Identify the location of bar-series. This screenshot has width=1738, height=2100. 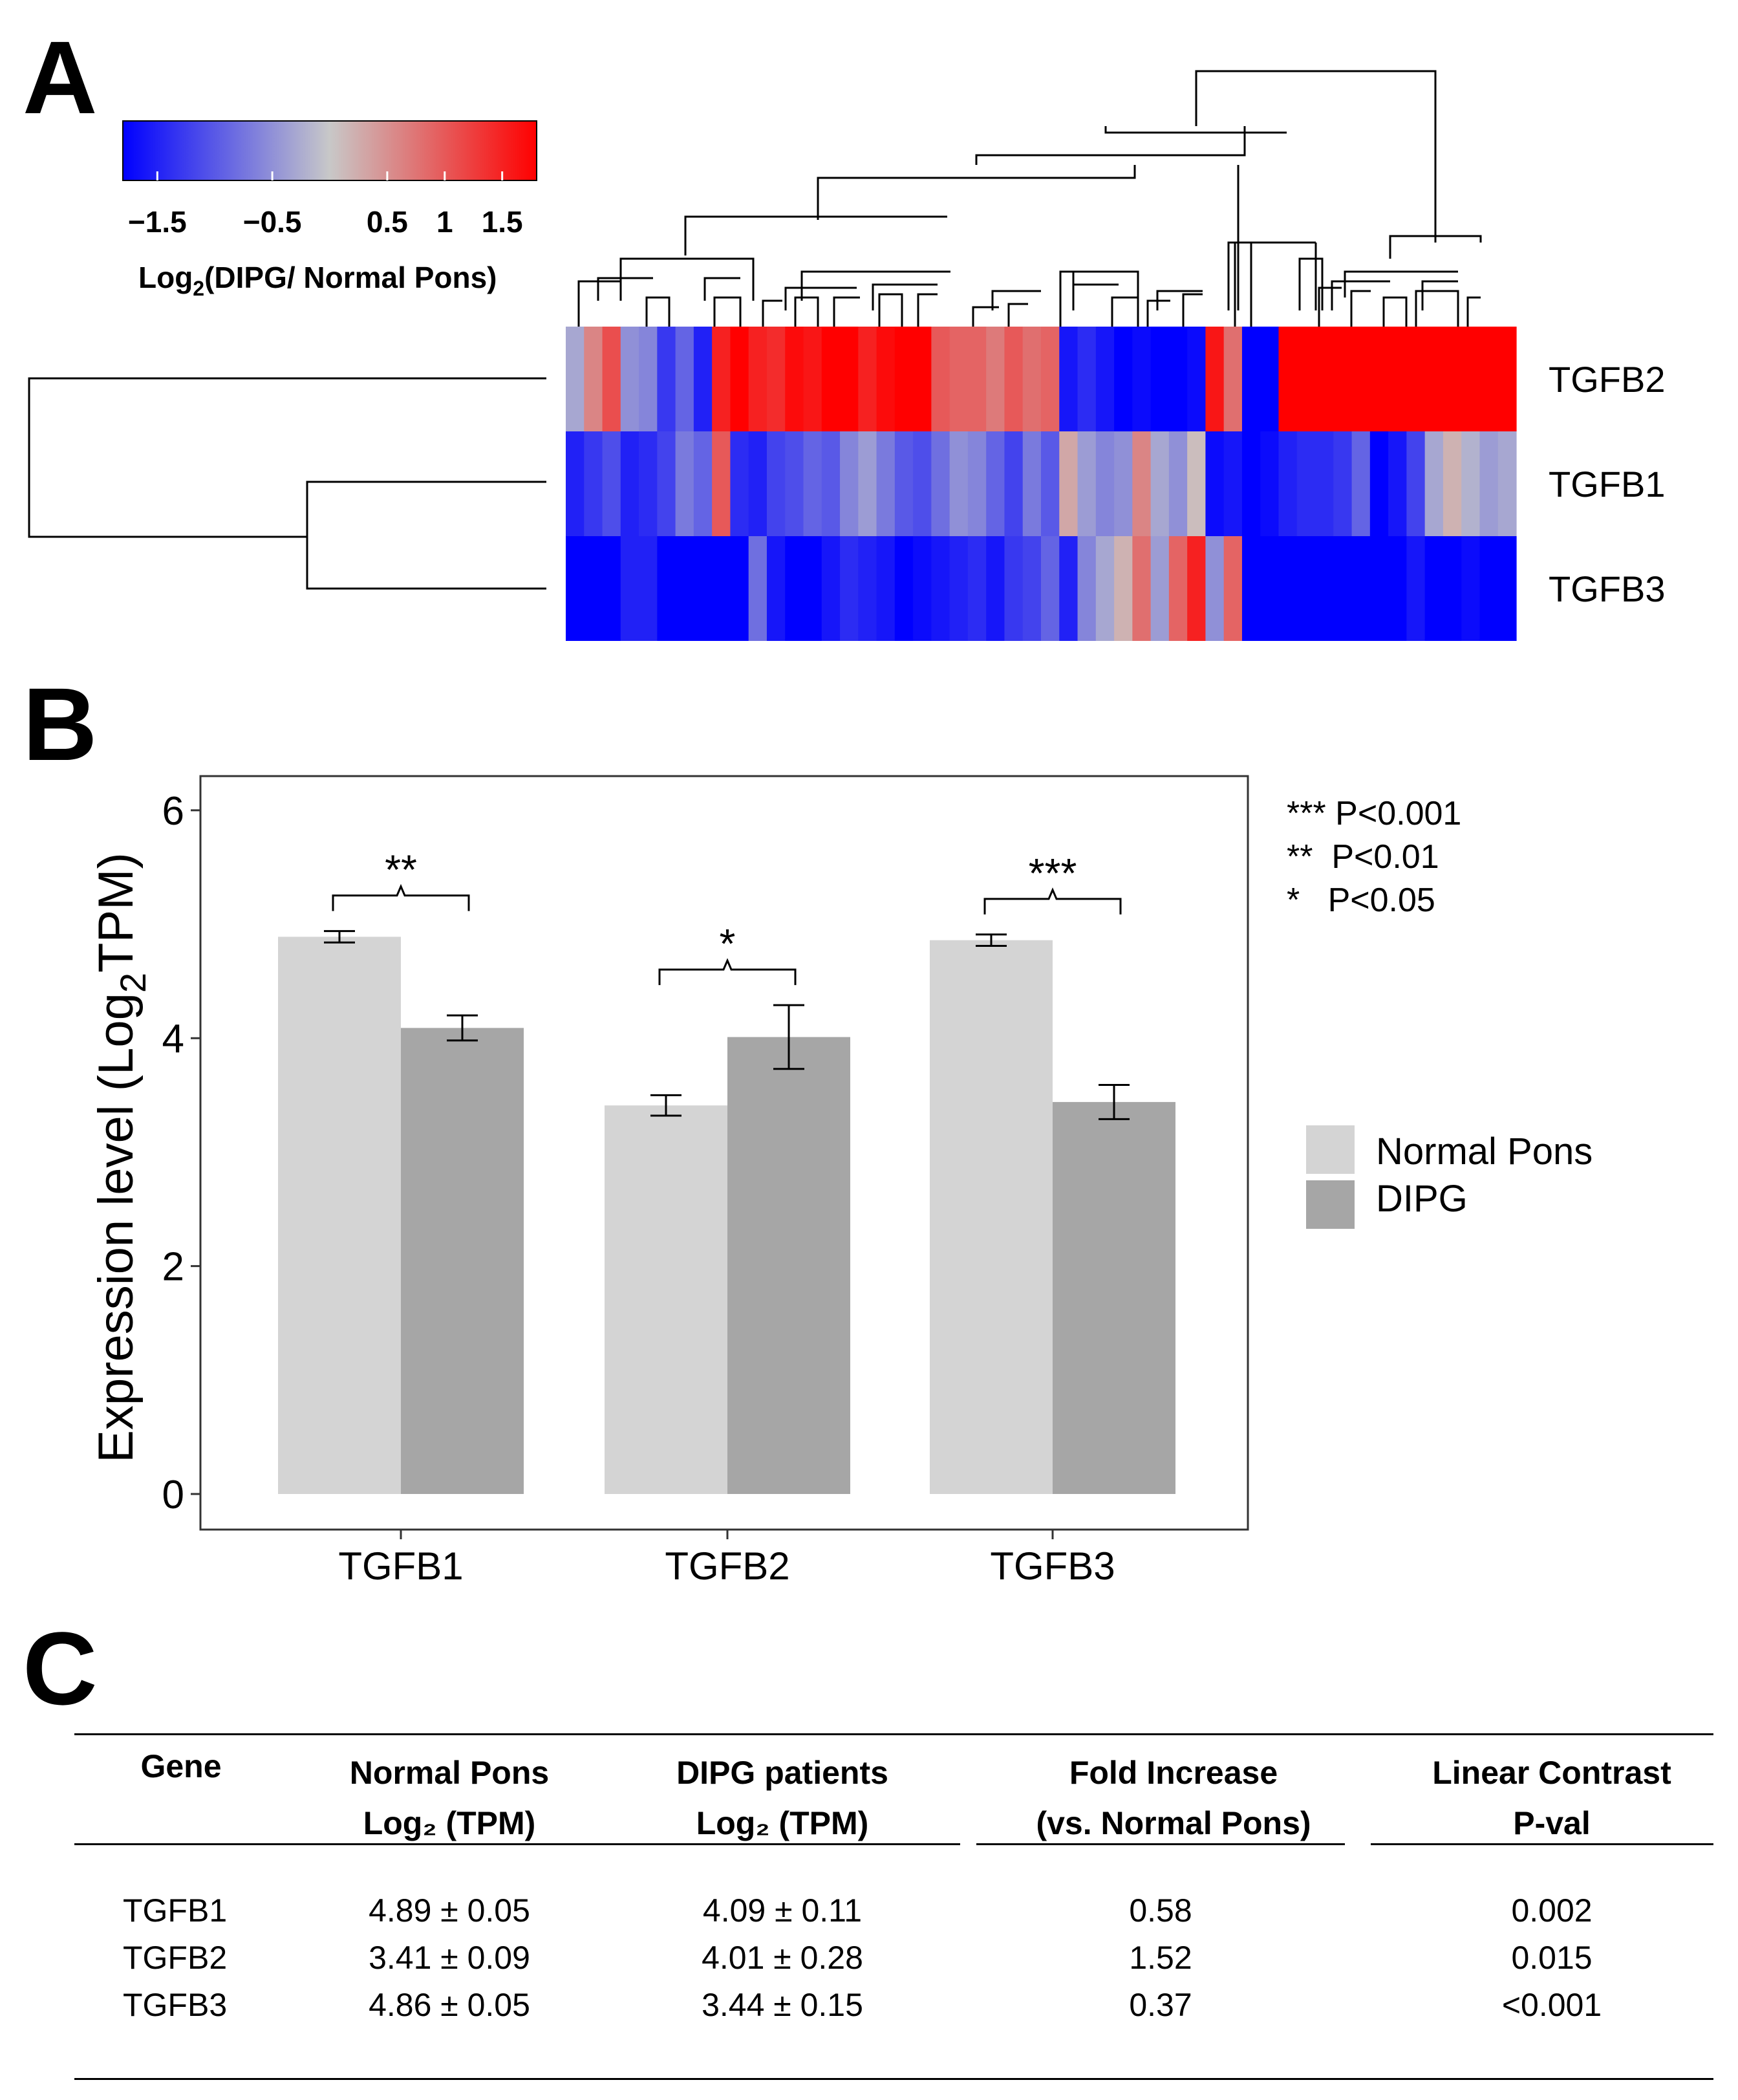
(726, 1215).